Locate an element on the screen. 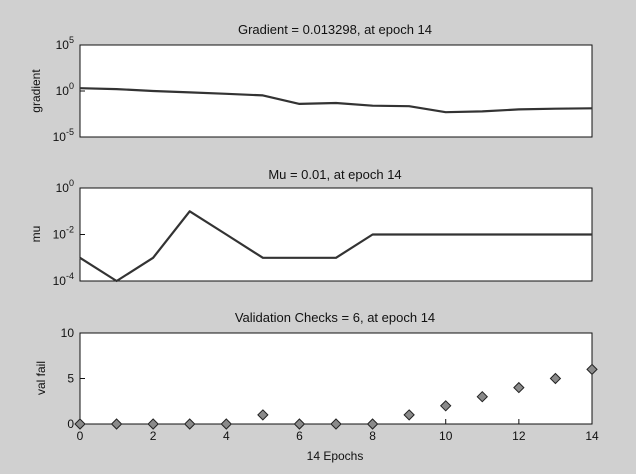  xtick-label: 14 is located at coordinates (592, 436).